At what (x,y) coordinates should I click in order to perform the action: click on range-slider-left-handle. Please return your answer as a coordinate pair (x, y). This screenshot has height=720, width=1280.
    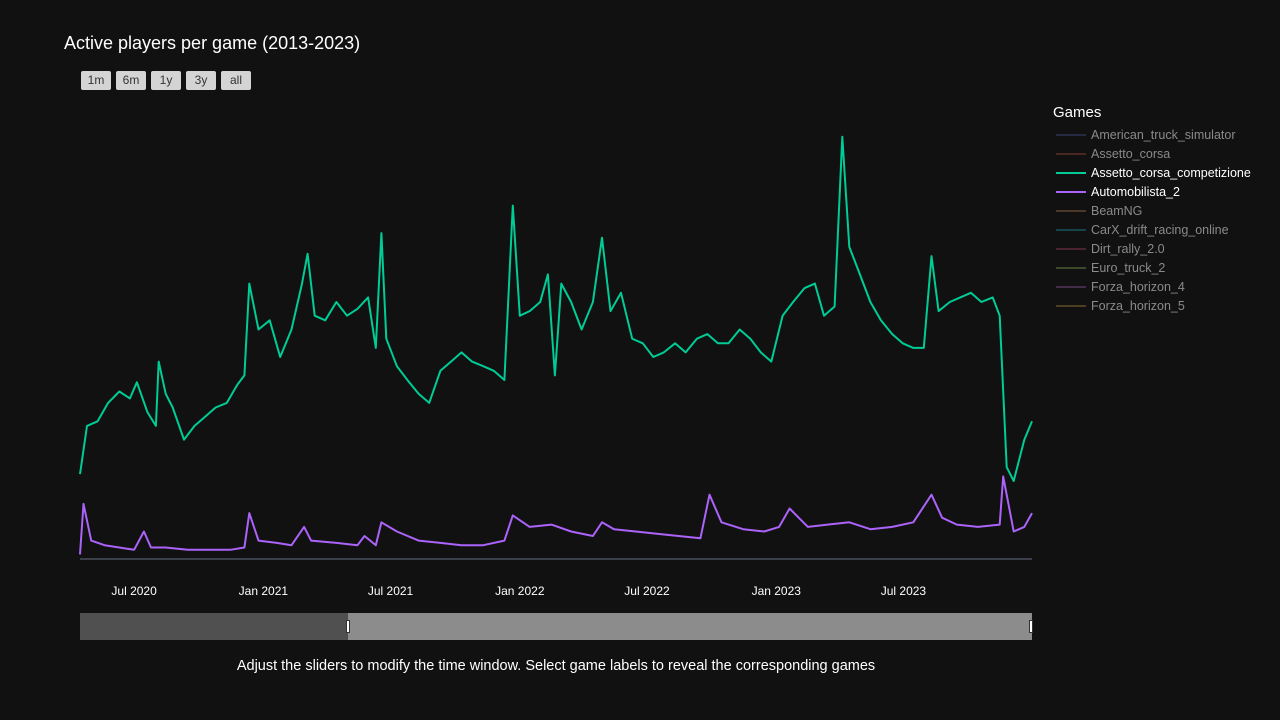
    Looking at the image, I should click on (348, 626).